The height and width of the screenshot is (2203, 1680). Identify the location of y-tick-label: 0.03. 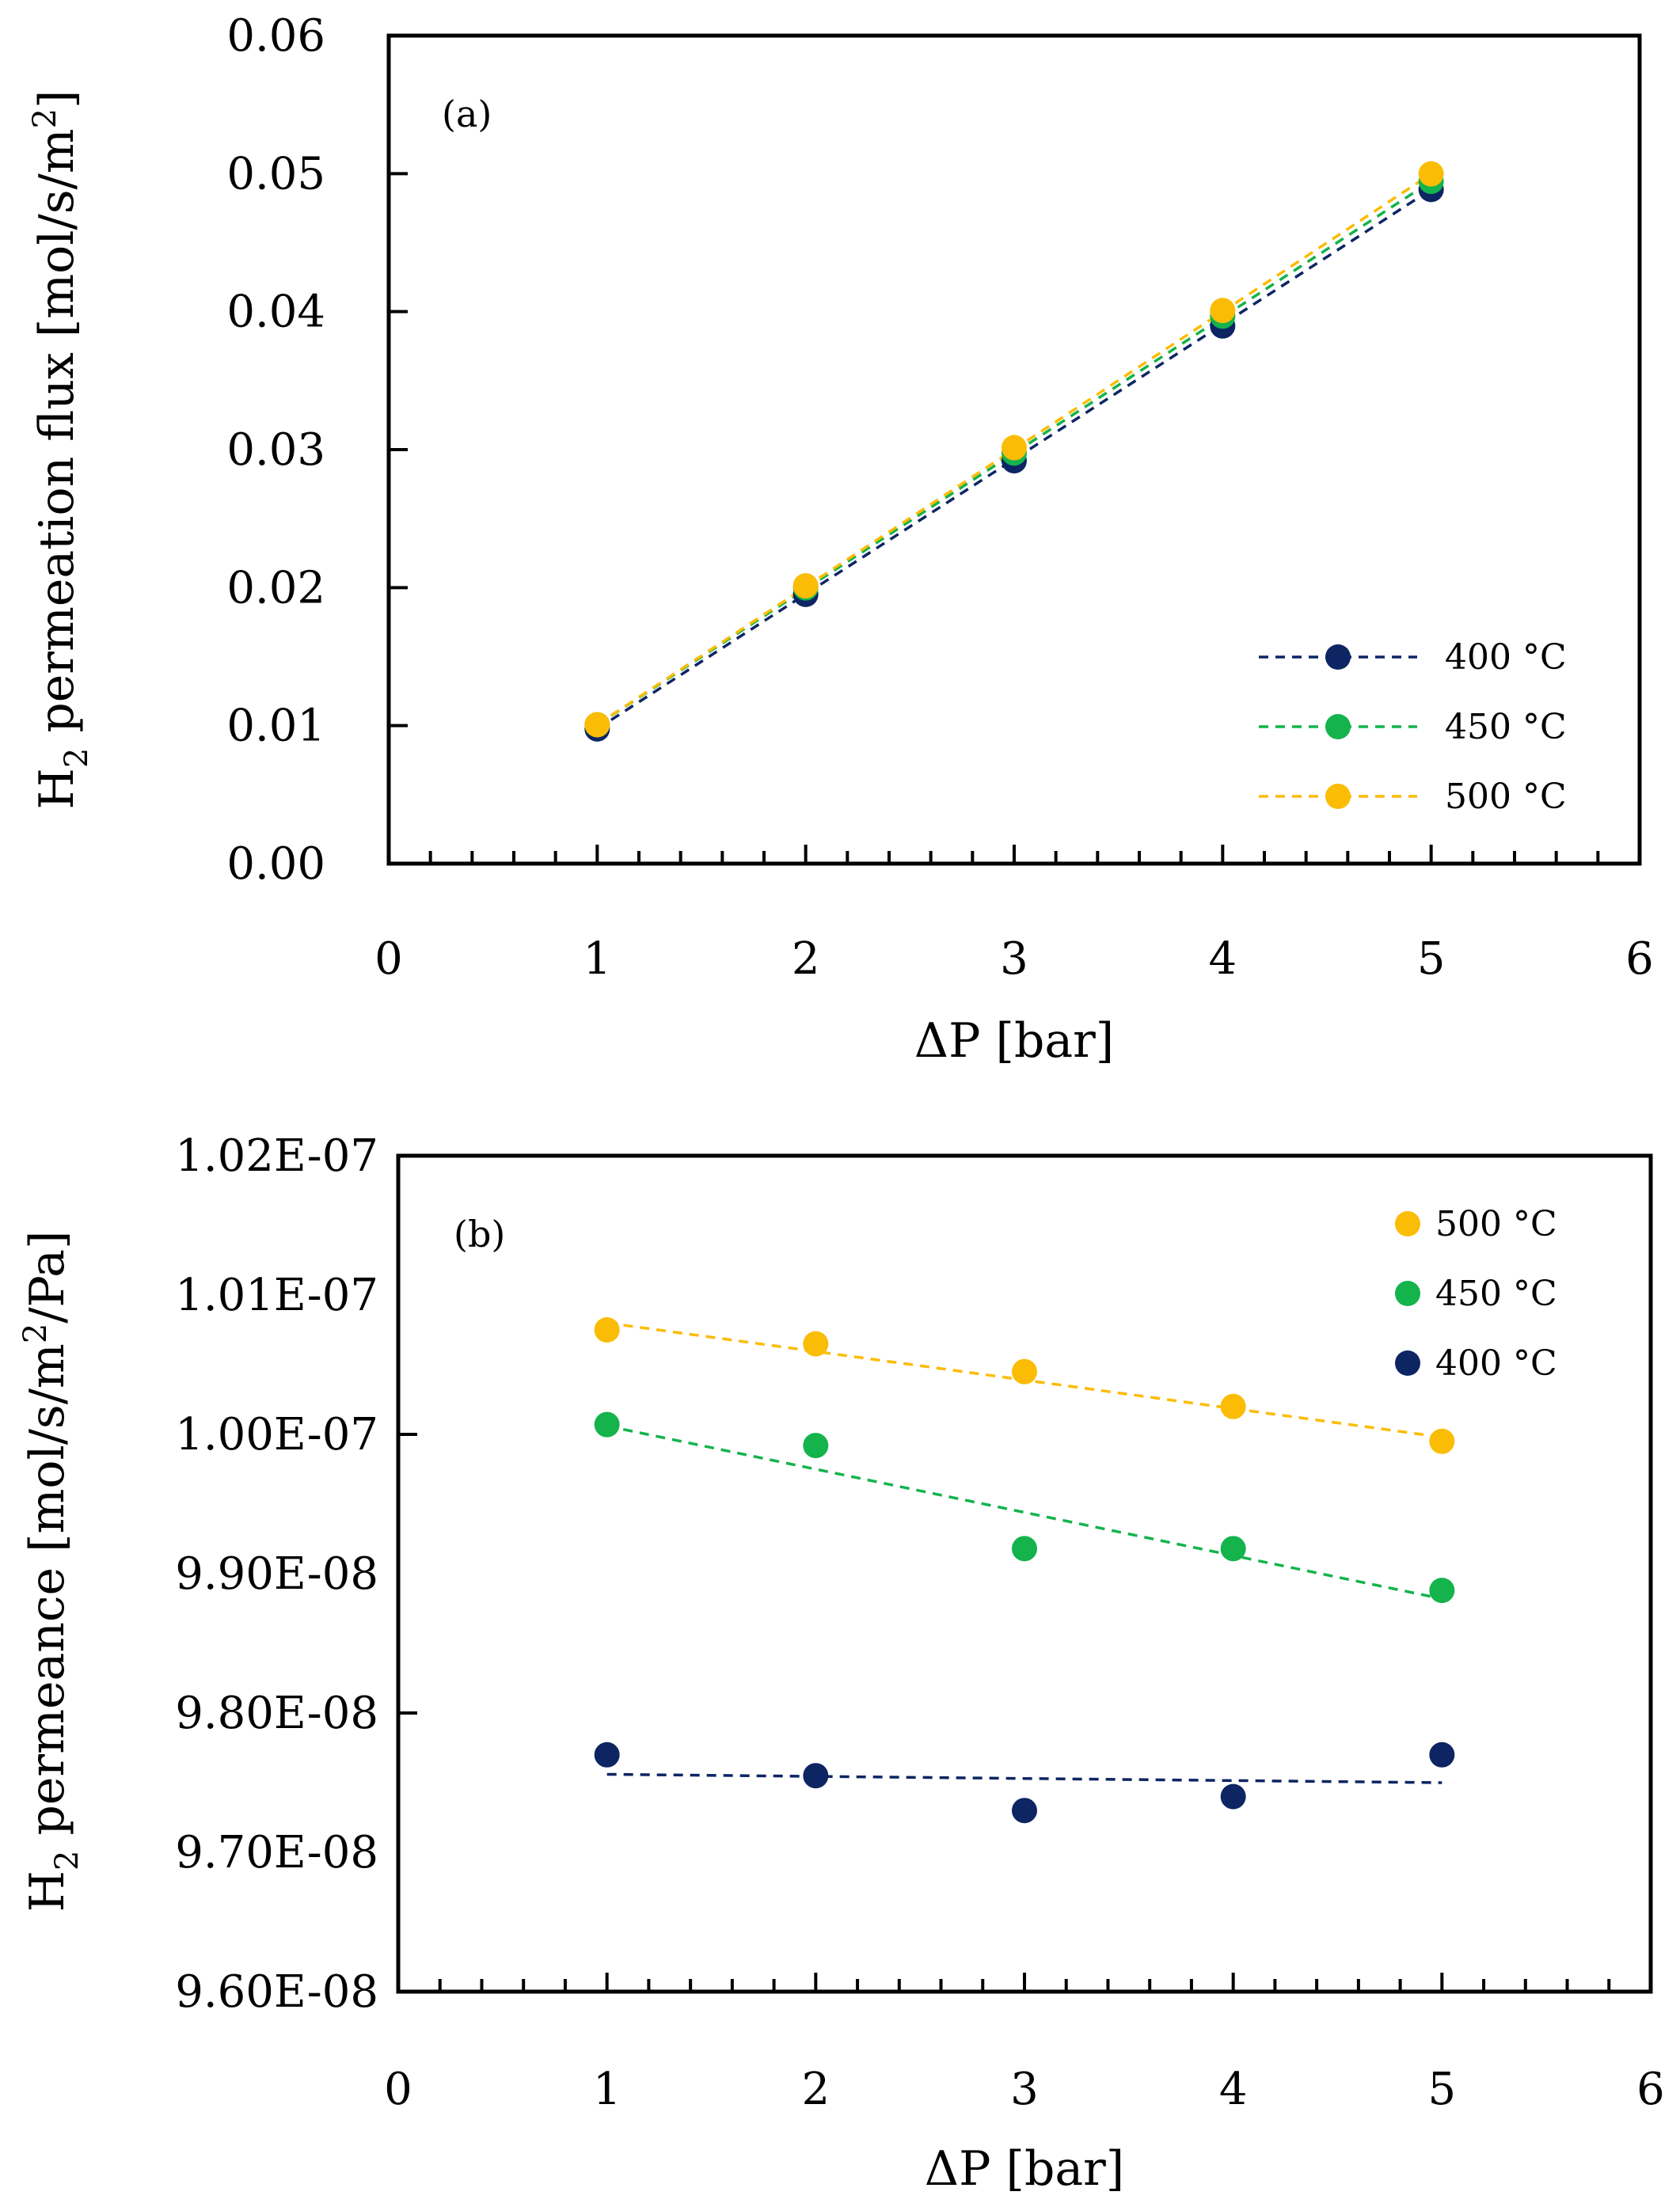
(275, 450).